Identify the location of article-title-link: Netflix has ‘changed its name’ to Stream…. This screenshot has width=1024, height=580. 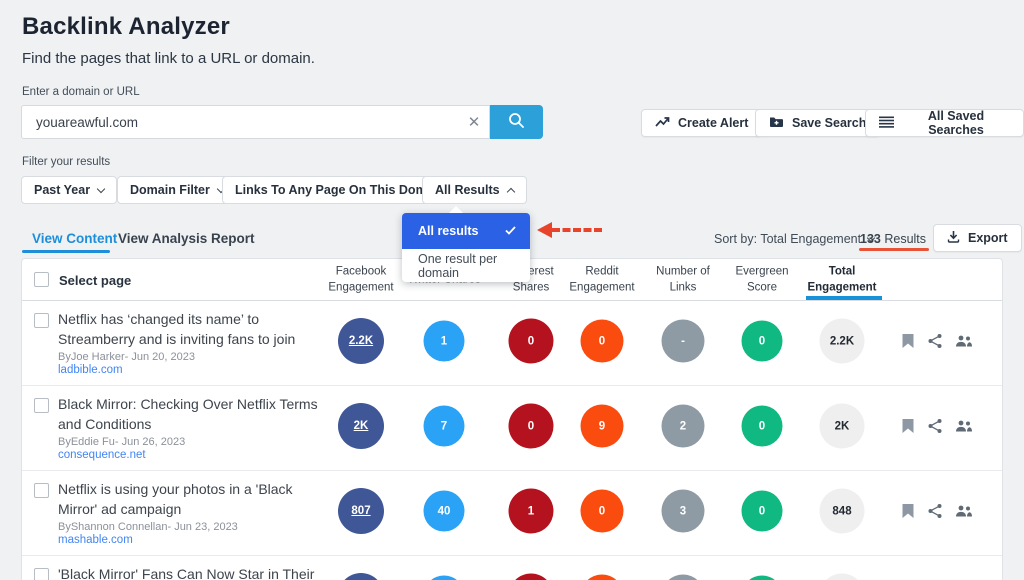
(177, 329).